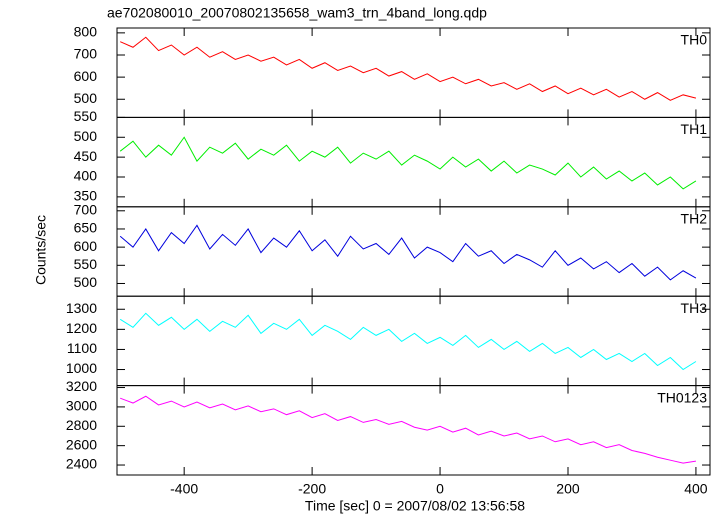 The width and height of the screenshot is (723, 516). I want to click on series-label: TH0123, so click(682, 397).